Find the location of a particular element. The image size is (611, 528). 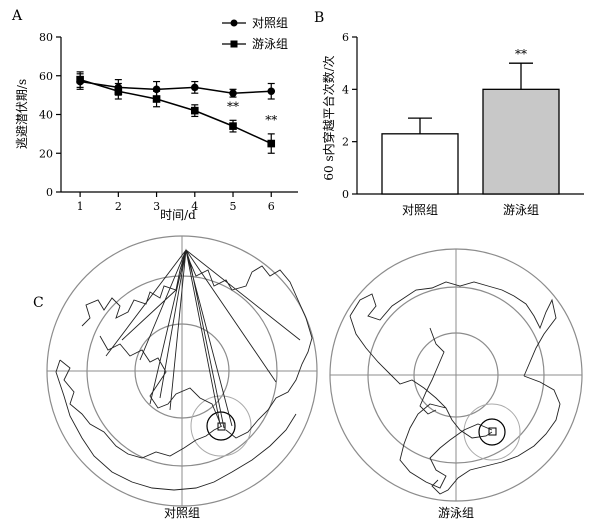

x-tick-label-a: 4 is located at coordinates (194, 206).